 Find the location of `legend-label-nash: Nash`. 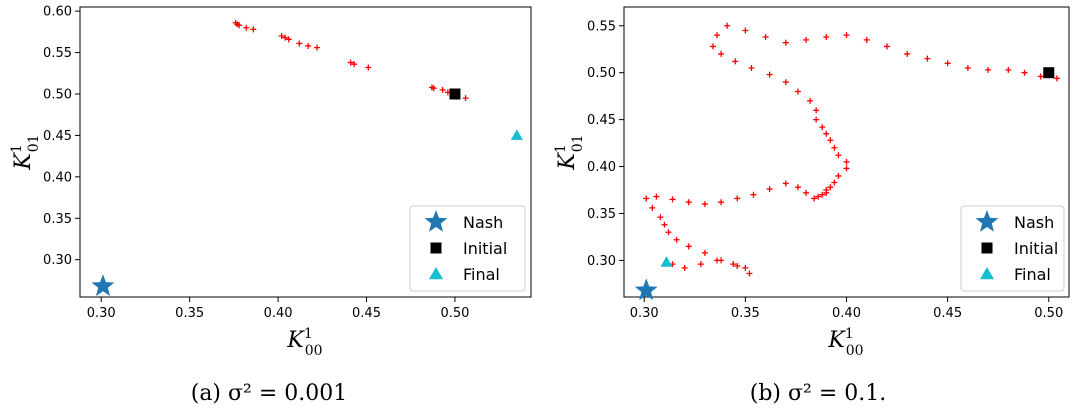

legend-label-nash: Nash is located at coordinates (1034, 222).